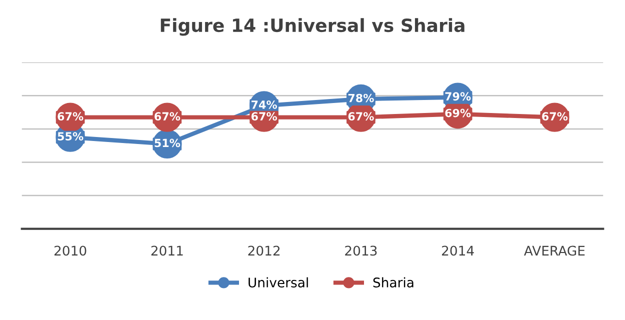 This screenshot has width=625, height=320. Describe the element at coordinates (393, 282) in the screenshot. I see `legend-label: Sharia` at that location.